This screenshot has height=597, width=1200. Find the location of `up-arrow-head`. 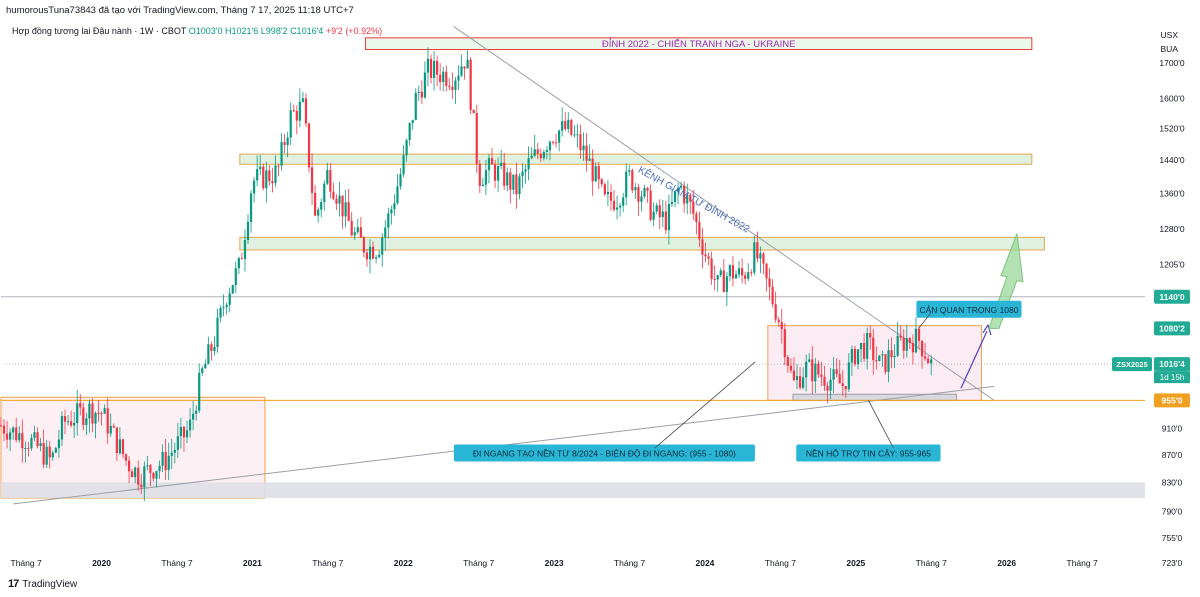

up-arrow-head is located at coordinates (987, 329).